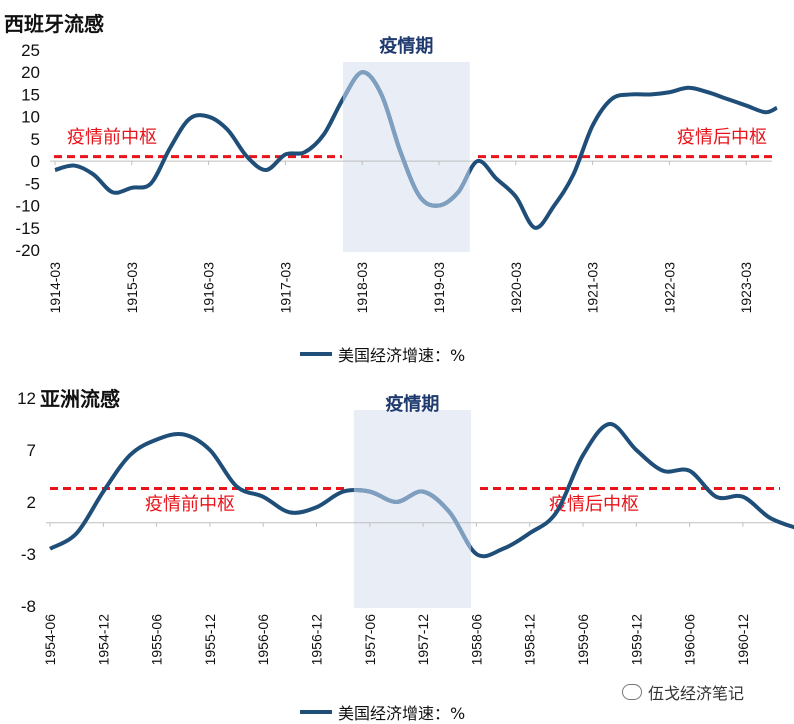  Describe the element at coordinates (32, 183) in the screenshot. I see `y-tick-label: -5` at that location.